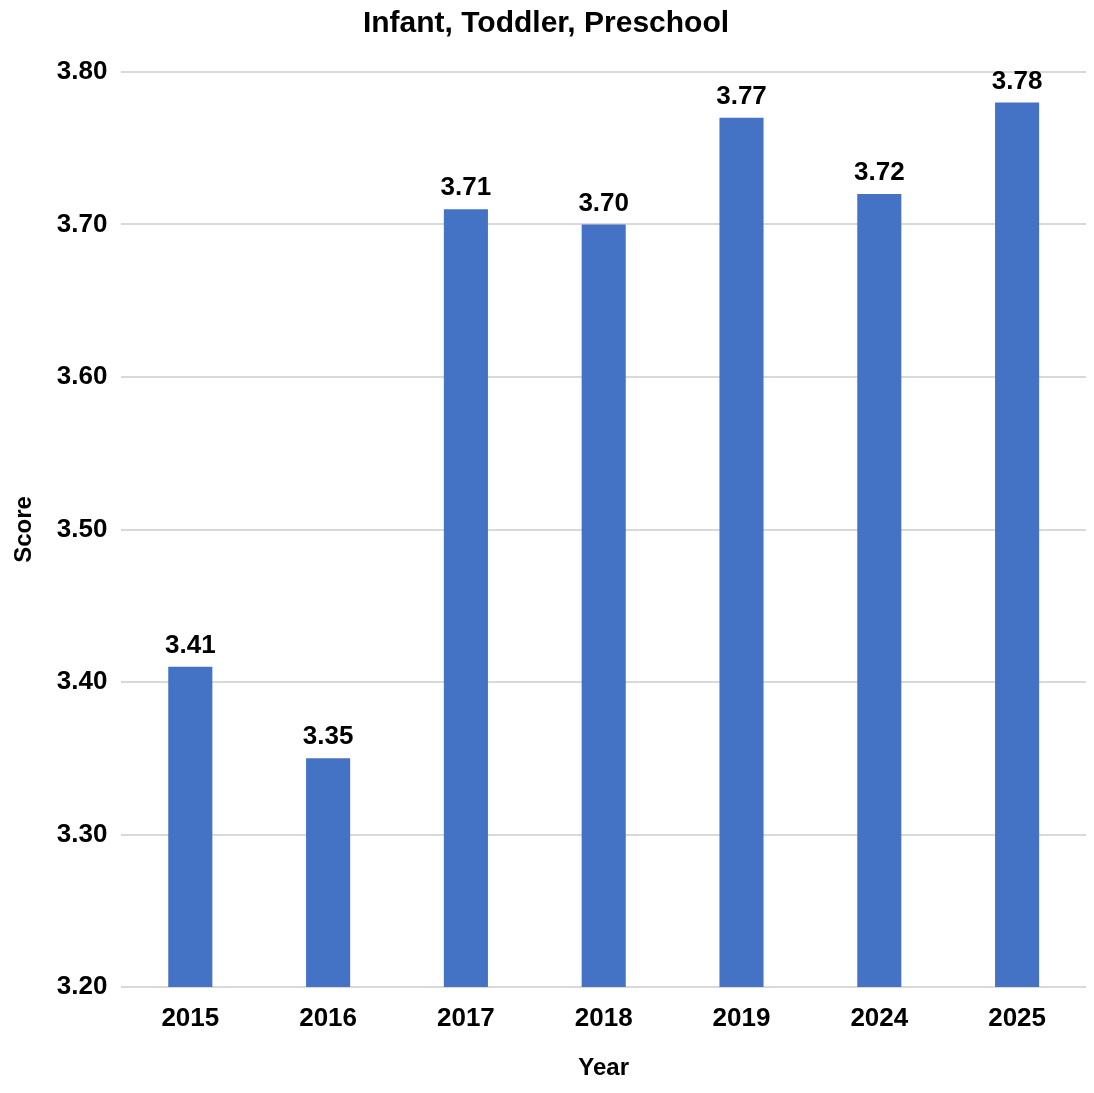  Describe the element at coordinates (328, 1016) in the screenshot. I see `x-tick-label: 2016` at that location.